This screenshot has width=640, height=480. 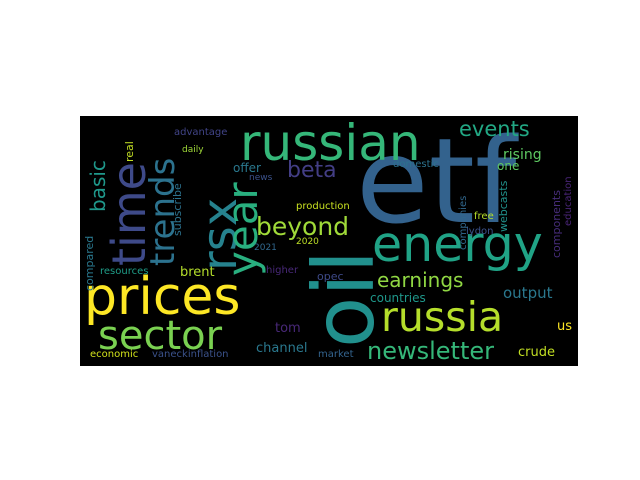 What do you see at coordinates (420, 280) in the screenshot?
I see `word-earnings: earnings` at bounding box center [420, 280].